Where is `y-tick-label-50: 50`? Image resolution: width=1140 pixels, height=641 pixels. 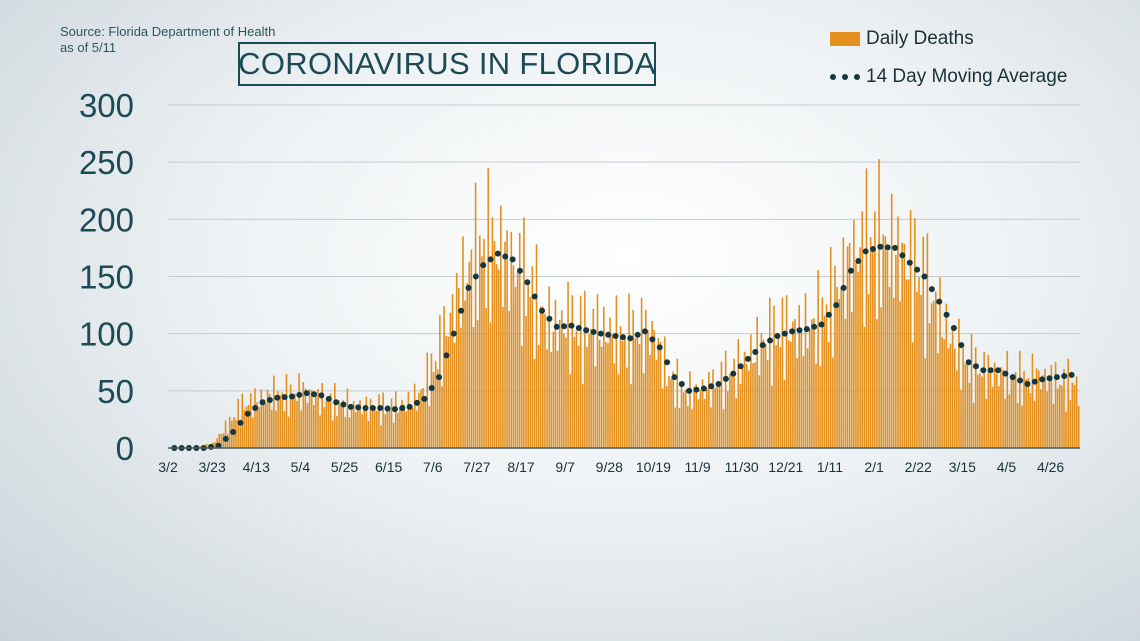 y-tick-label-50: 50 is located at coordinates (115, 391).